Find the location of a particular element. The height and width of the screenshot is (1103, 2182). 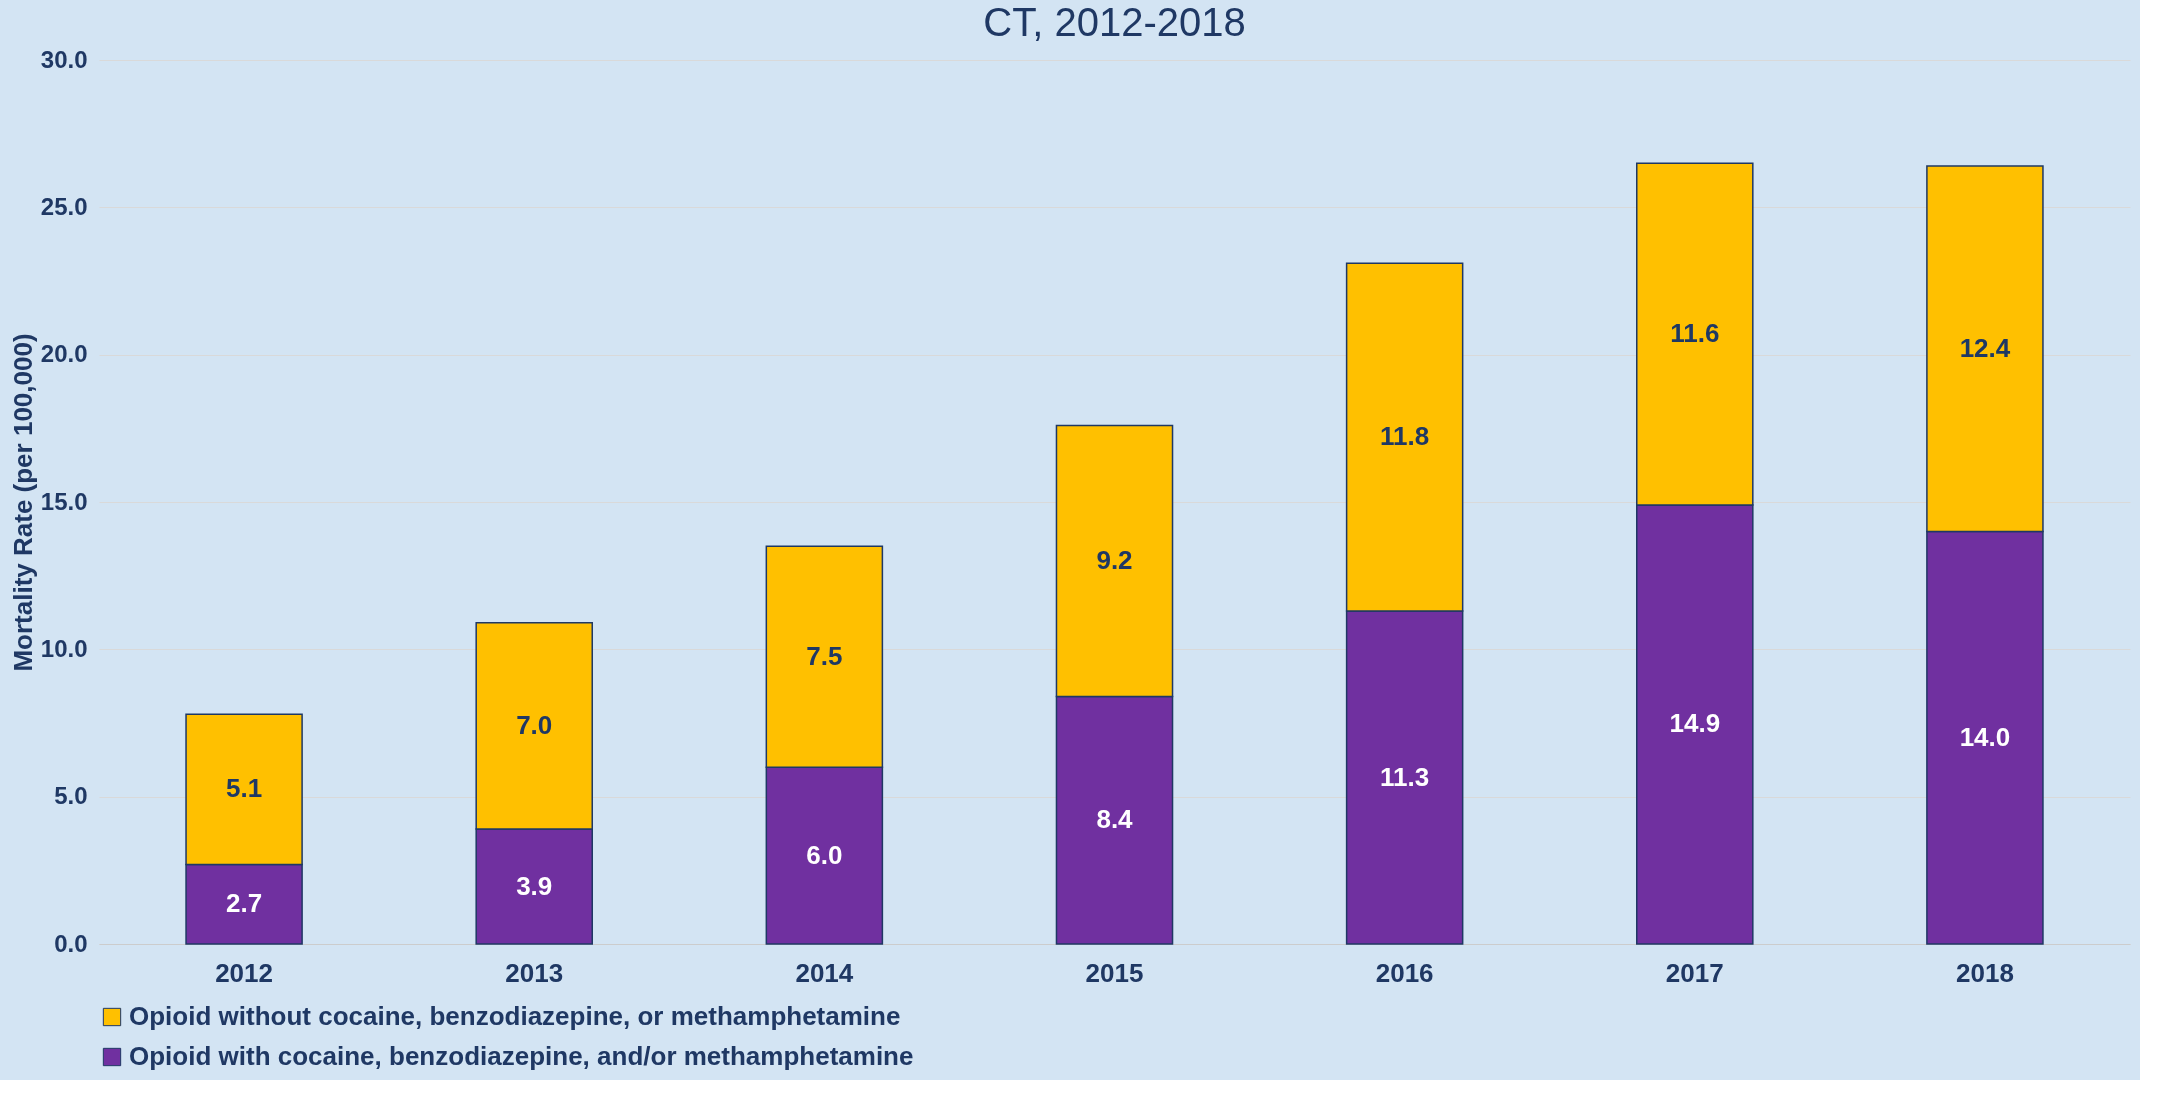

x-tick-label: 2017 is located at coordinates (1694, 972).